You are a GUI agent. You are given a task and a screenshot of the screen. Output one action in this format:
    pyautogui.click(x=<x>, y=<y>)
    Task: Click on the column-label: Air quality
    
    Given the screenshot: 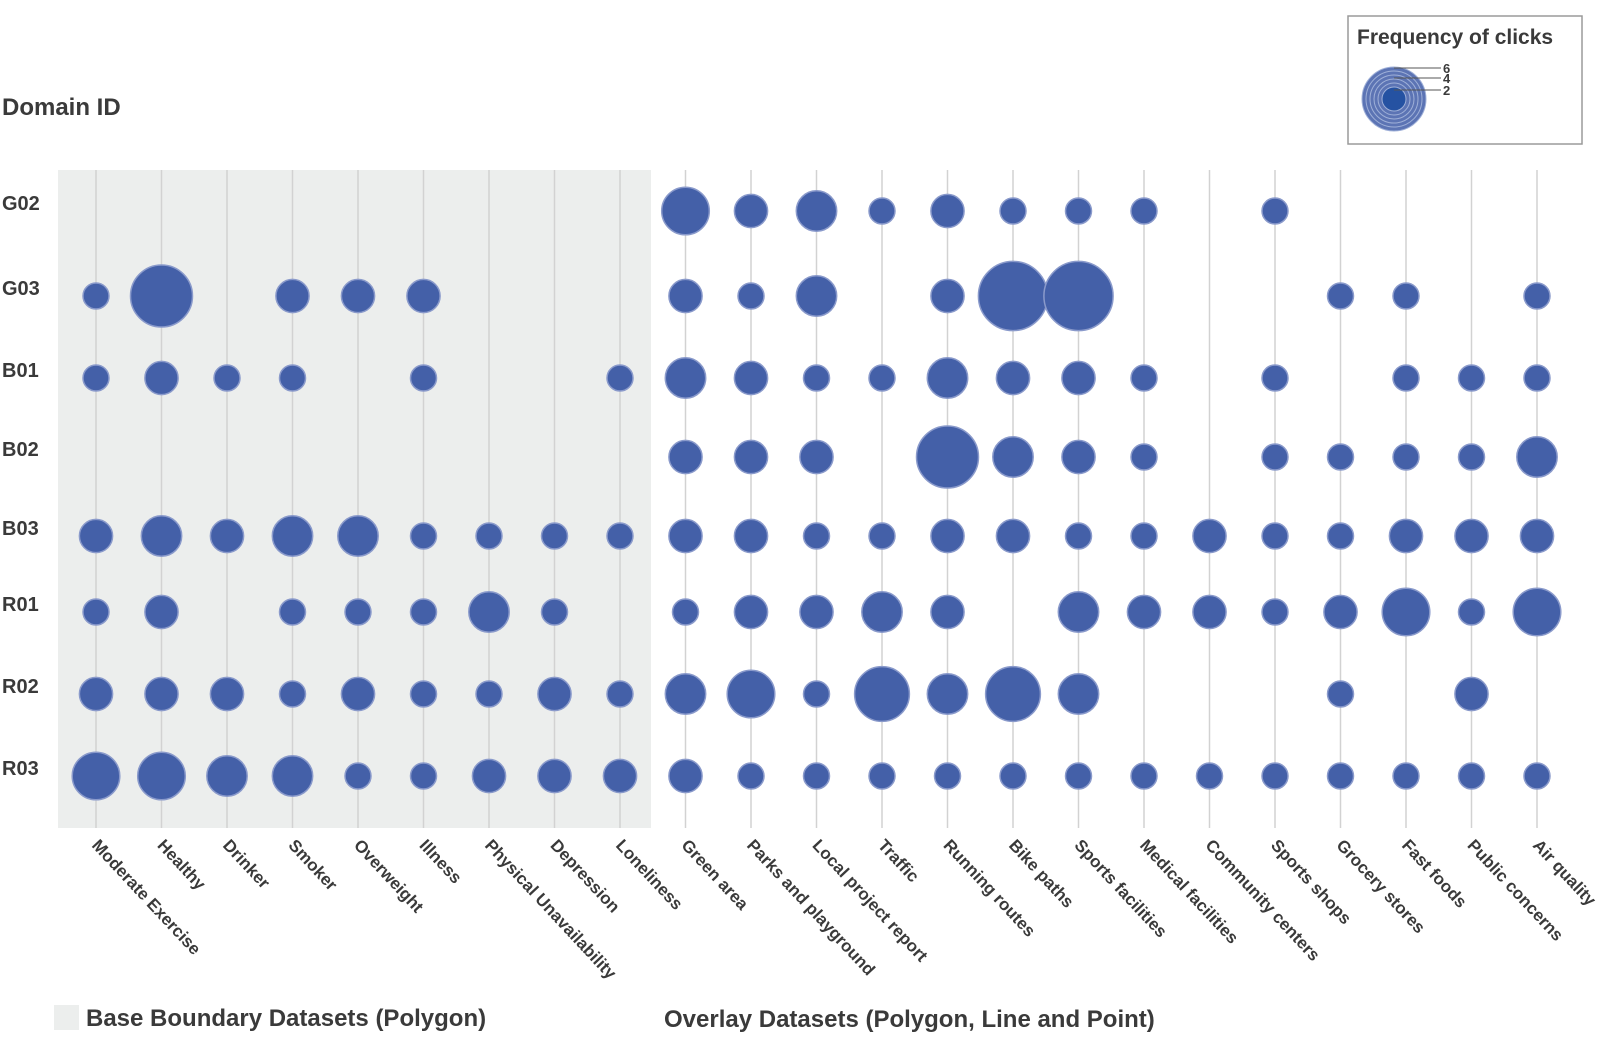 What is the action you would take?
    pyautogui.click(x=1564, y=873)
    